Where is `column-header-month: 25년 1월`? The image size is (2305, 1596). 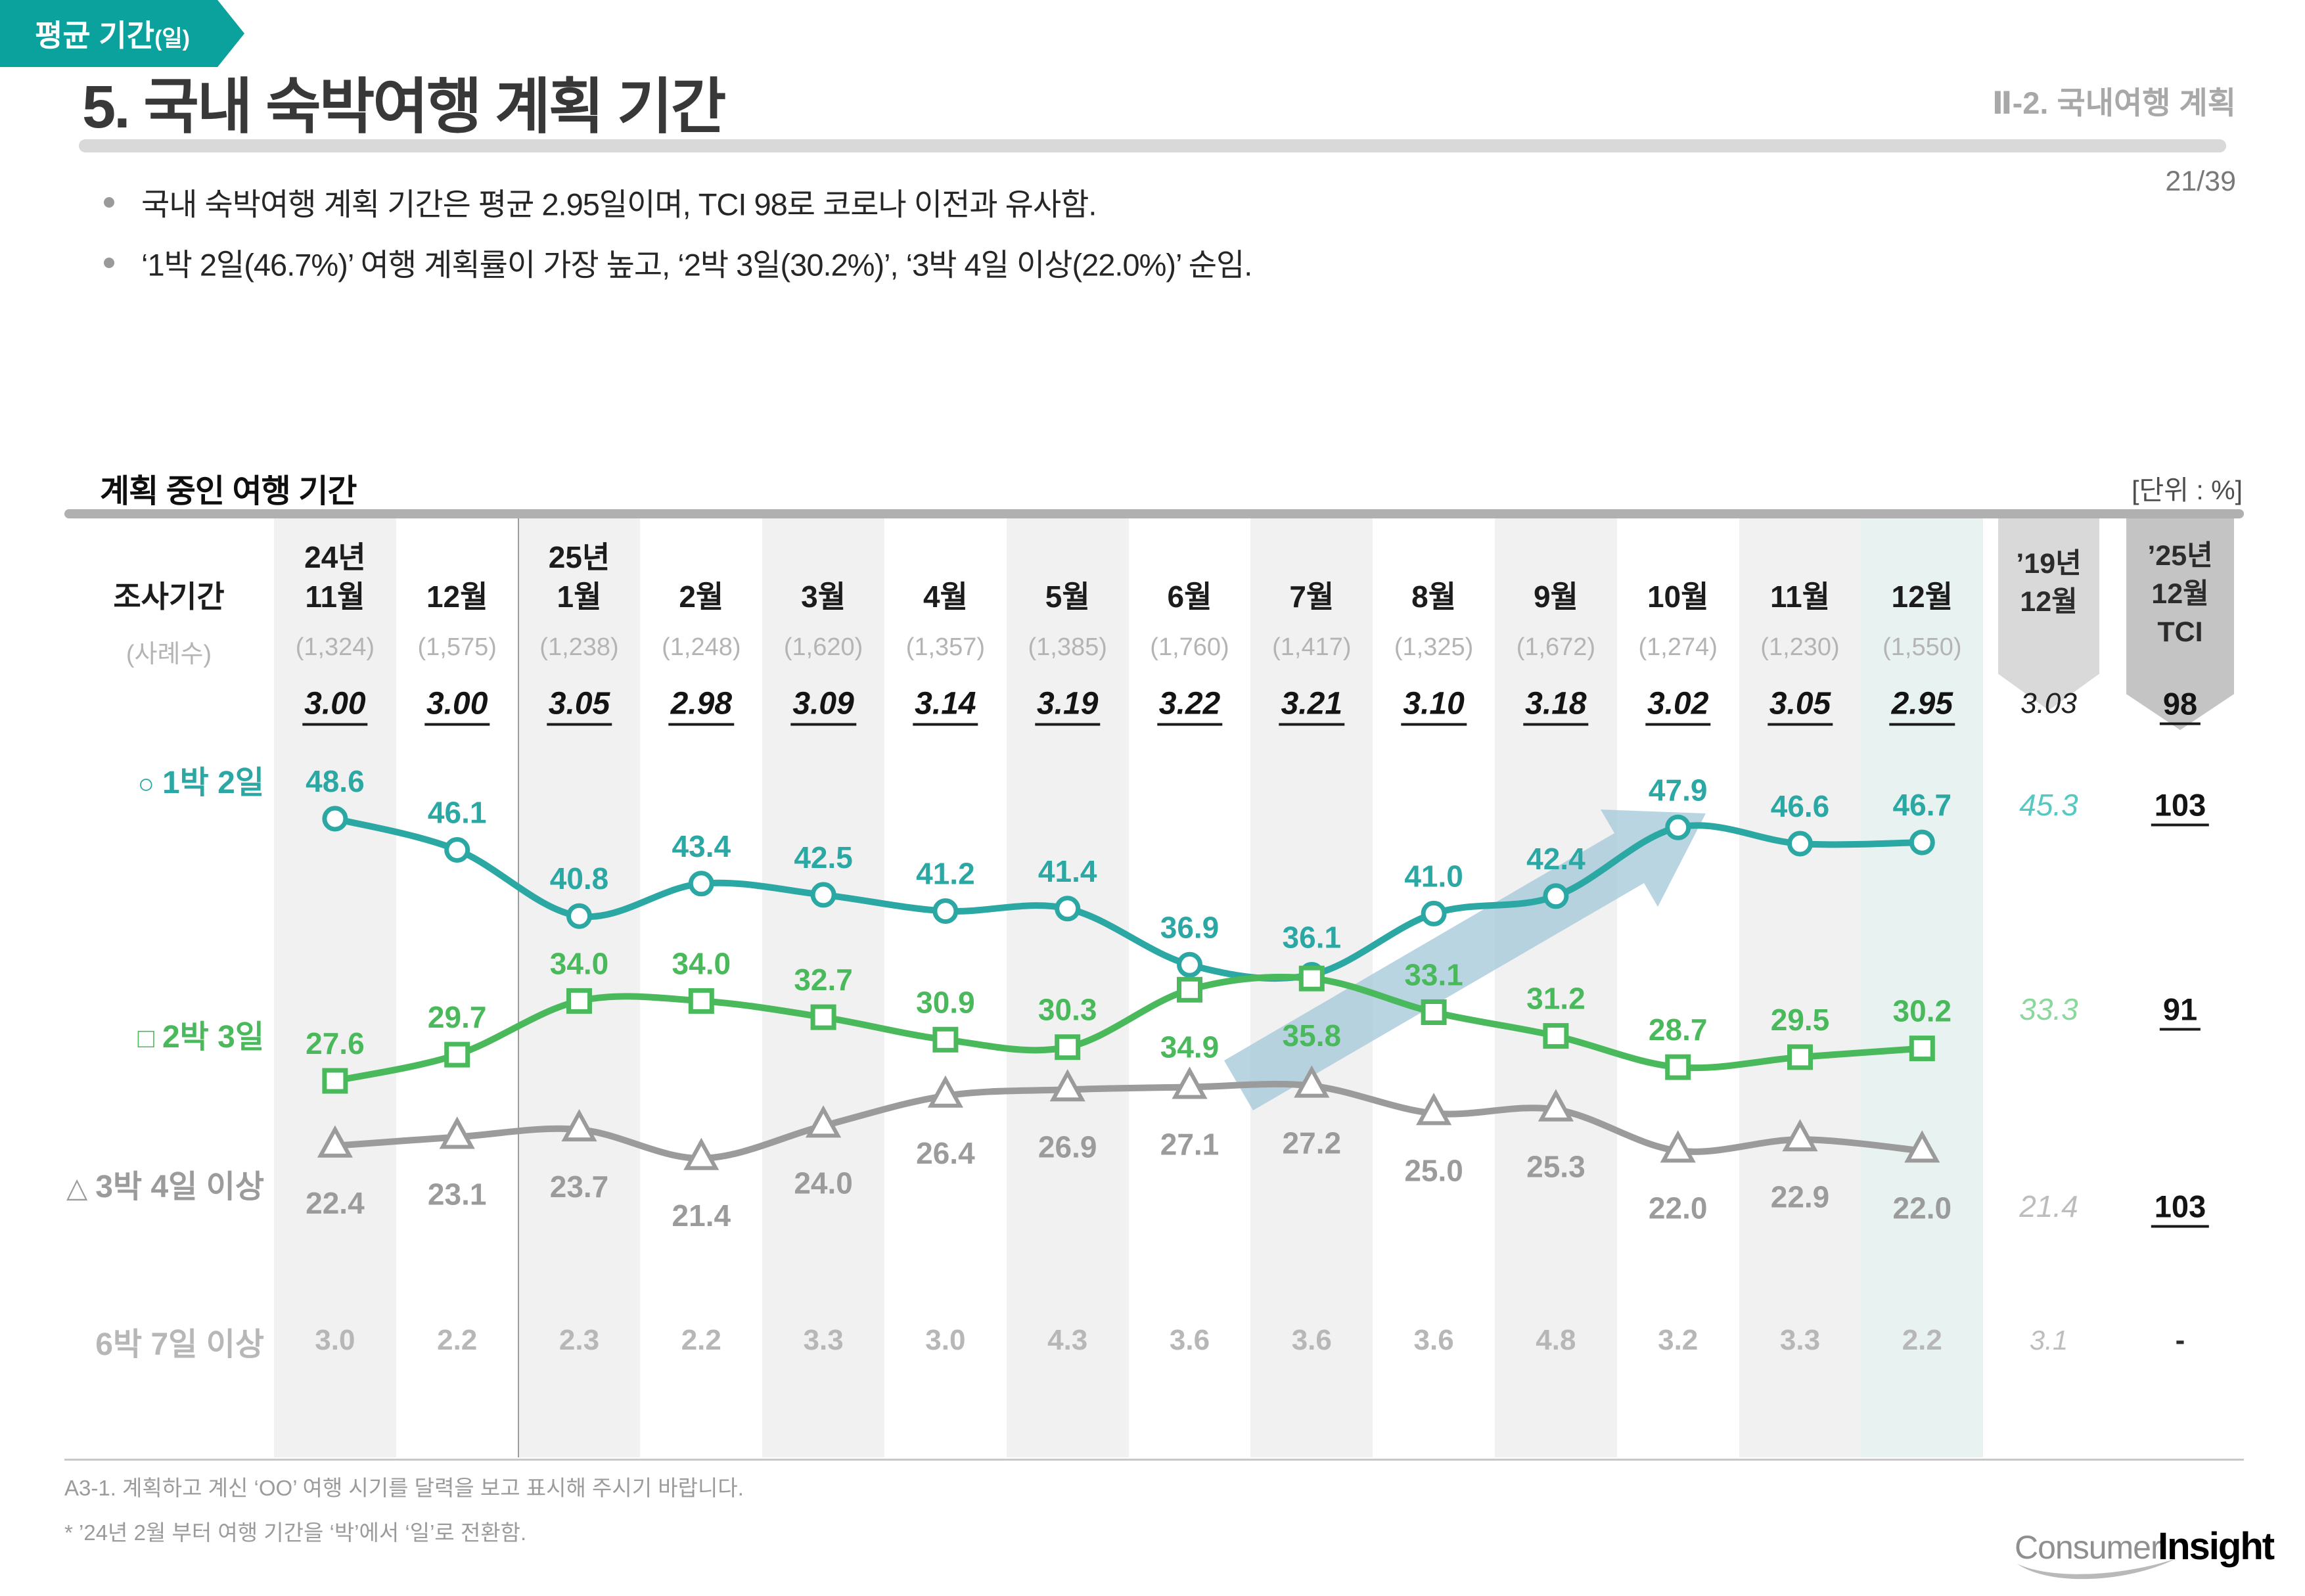
column-header-month: 25년 1월 is located at coordinates (579, 577).